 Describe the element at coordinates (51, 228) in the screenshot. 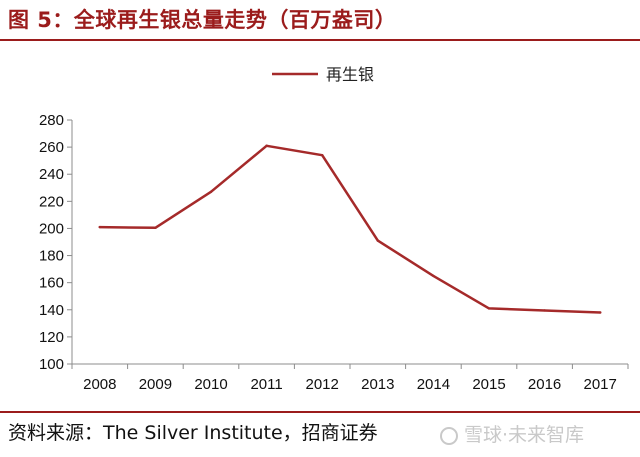

I see `y-tick-label: 200` at that location.